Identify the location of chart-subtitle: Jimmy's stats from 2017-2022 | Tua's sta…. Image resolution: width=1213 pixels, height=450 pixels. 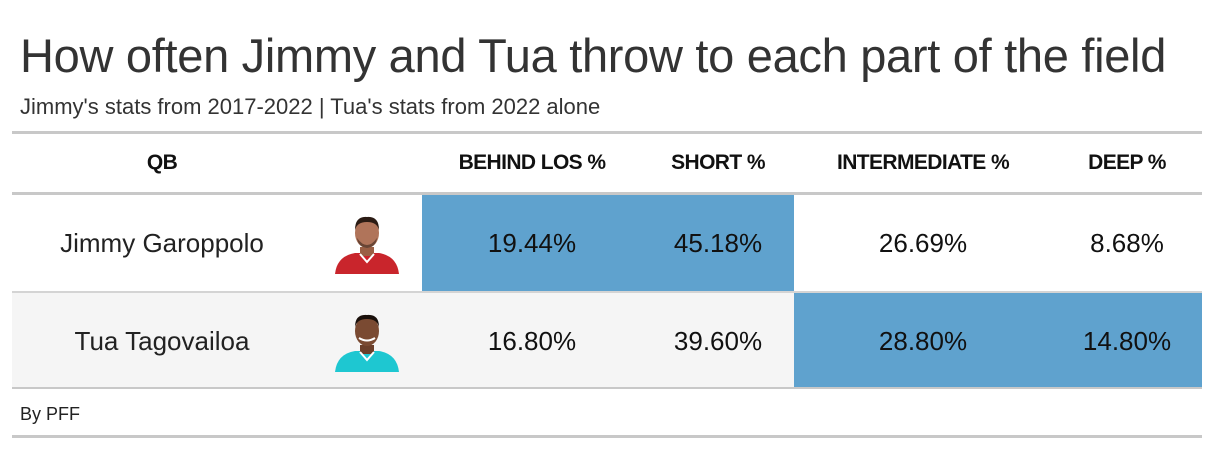
(310, 106).